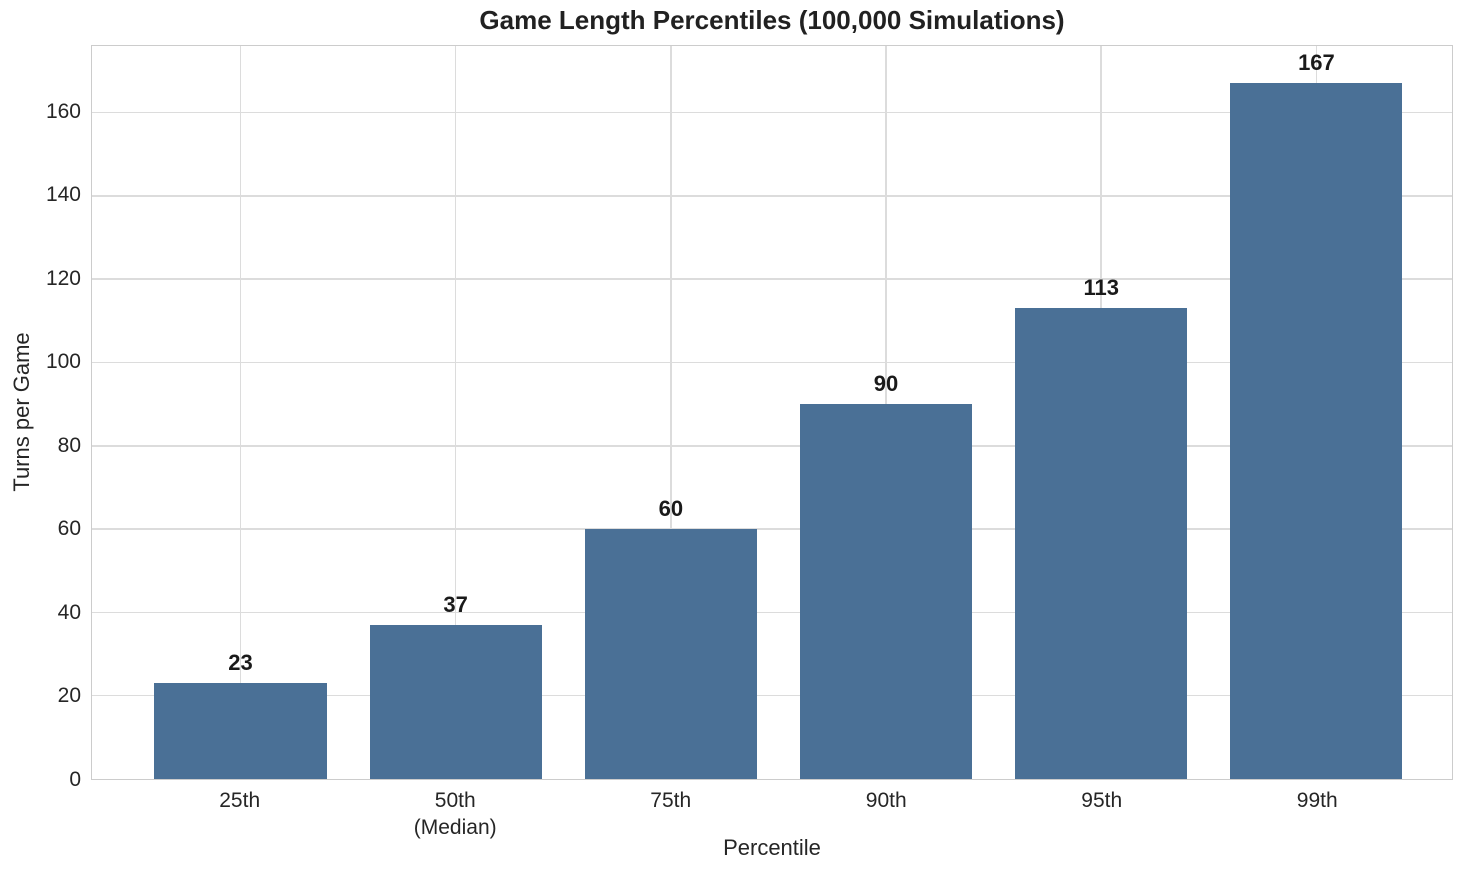  I want to click on x-tick-label: 50th (Median), so click(455, 814).